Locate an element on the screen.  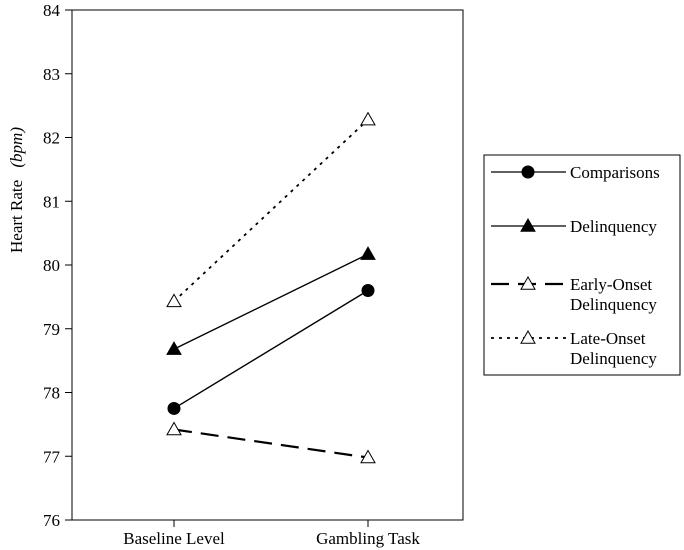
x-tick-label: Baseline Level is located at coordinates (174, 538).